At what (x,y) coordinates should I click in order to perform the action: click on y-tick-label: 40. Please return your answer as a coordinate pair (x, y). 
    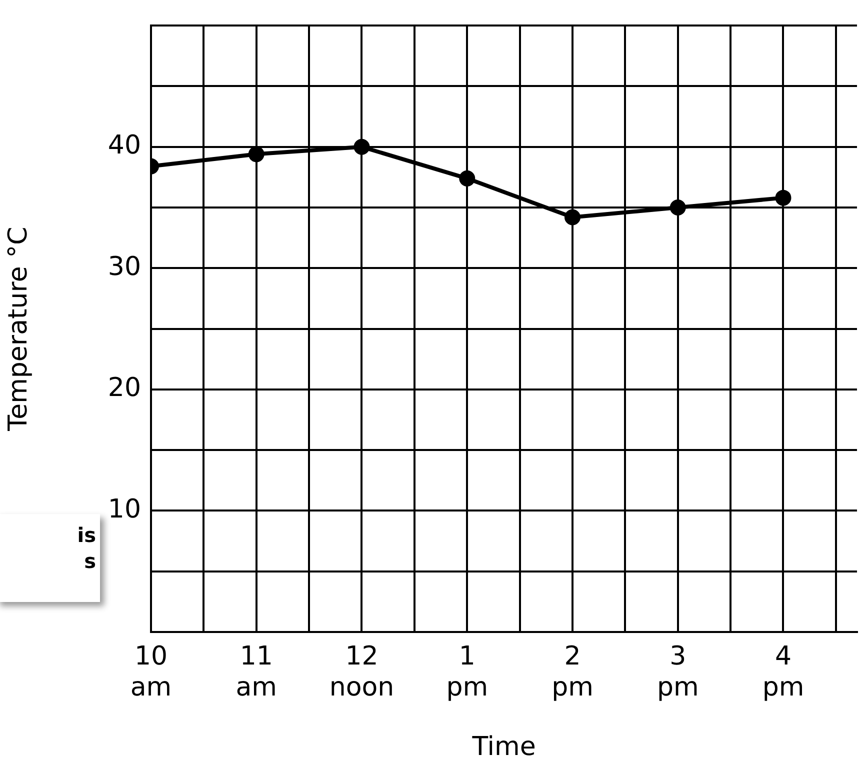
    Looking at the image, I should click on (124, 145).